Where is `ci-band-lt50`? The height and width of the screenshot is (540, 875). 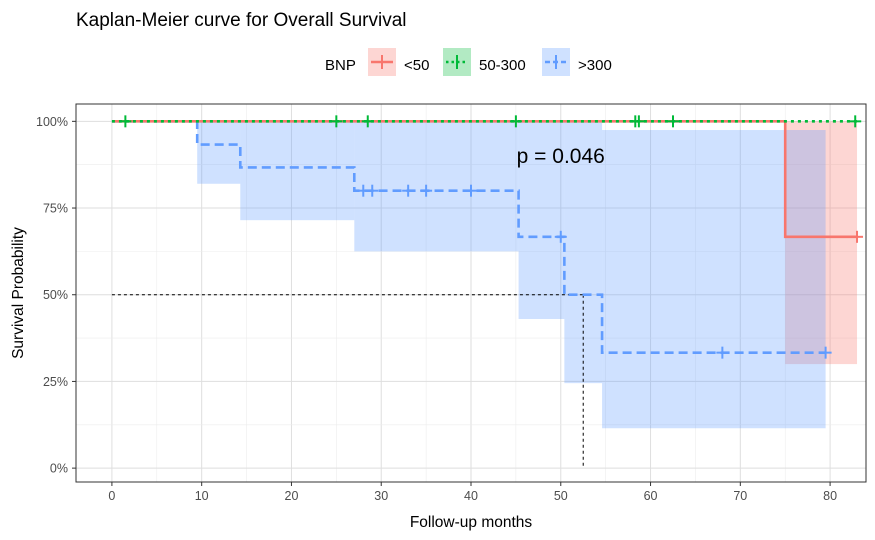
ci-band-lt50 is located at coordinates (821, 243).